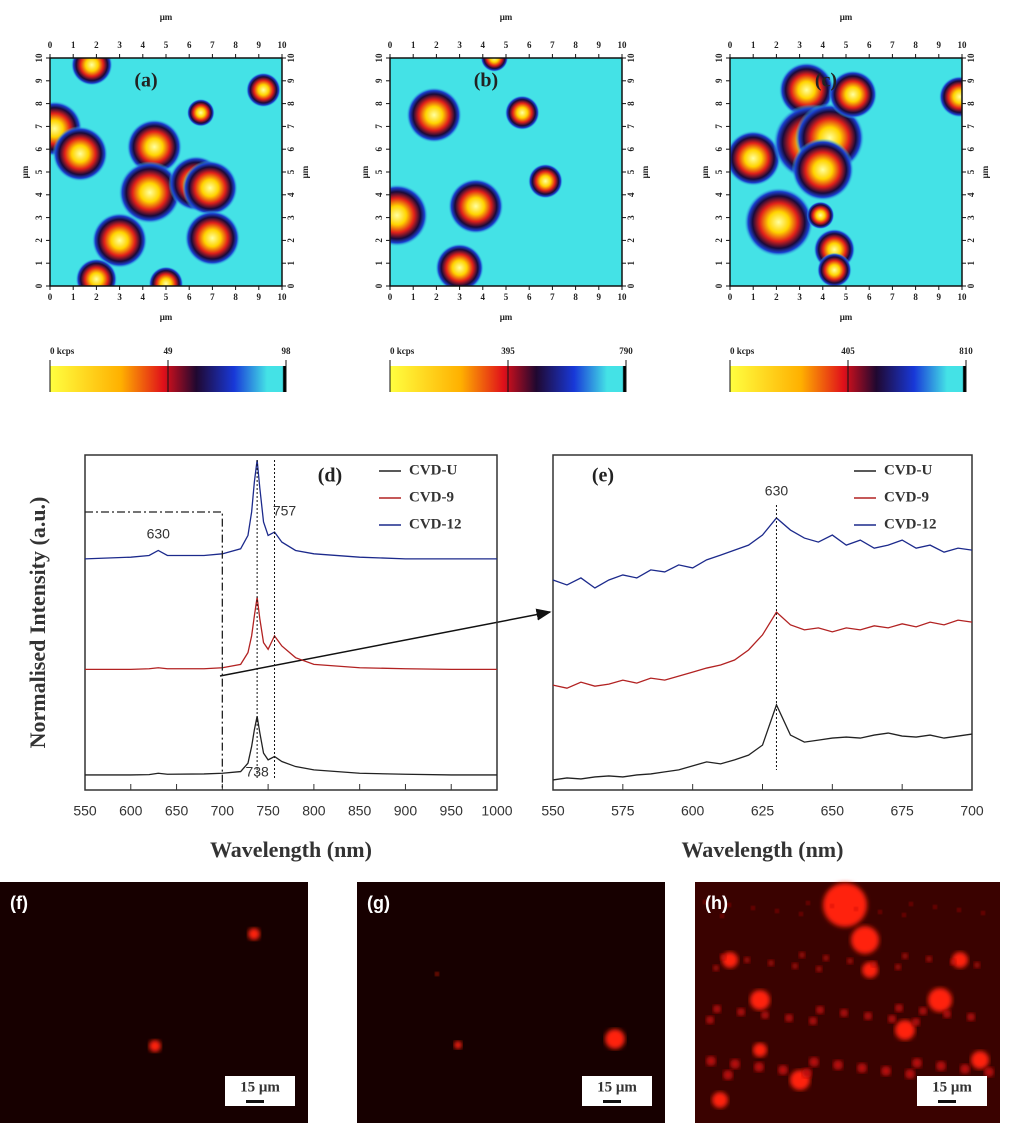 This screenshot has width=1010, height=1123. What do you see at coordinates (291, 194) in the screenshot?
I see `y-tick-label-right: 4` at bounding box center [291, 194].